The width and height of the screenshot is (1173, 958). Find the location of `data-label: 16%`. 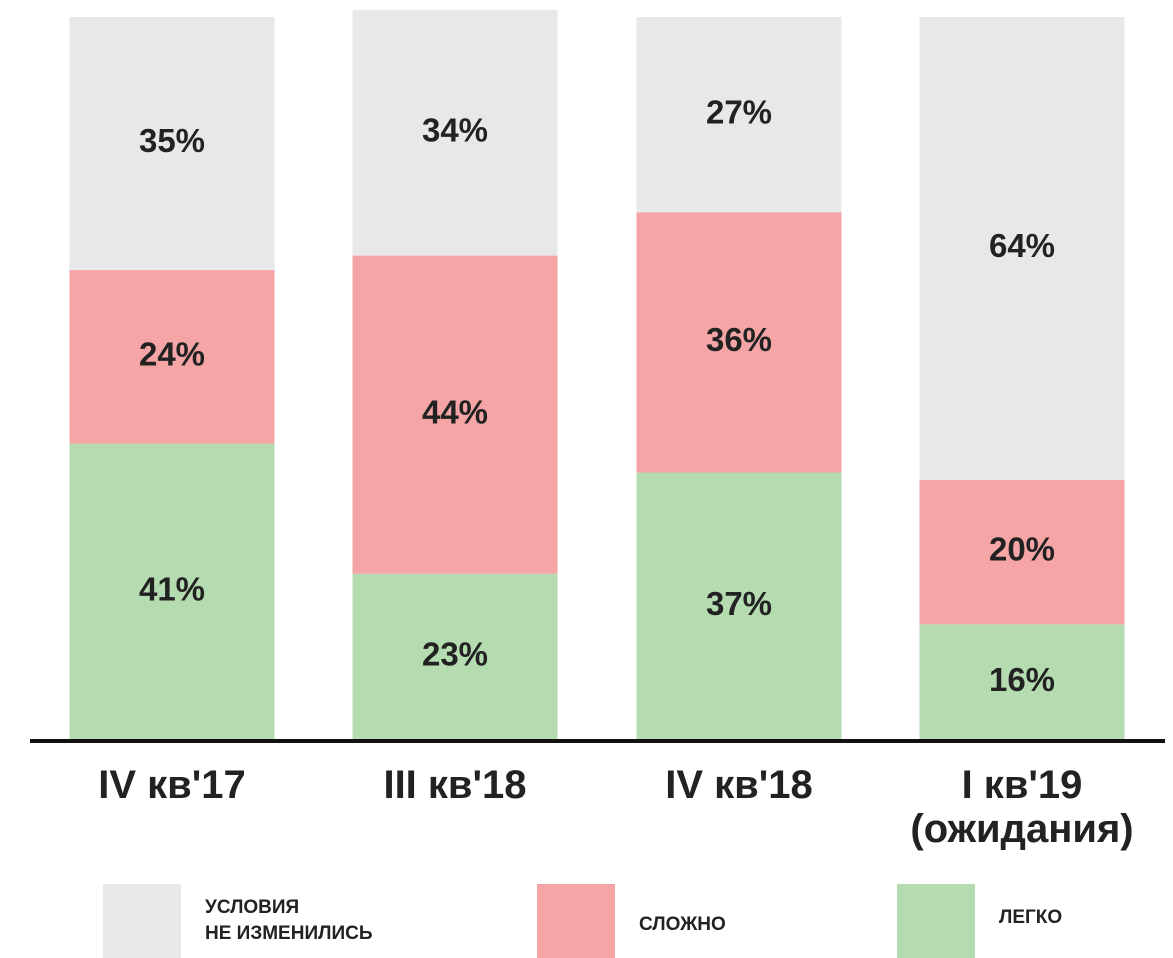

data-label: 16% is located at coordinates (1022, 679).